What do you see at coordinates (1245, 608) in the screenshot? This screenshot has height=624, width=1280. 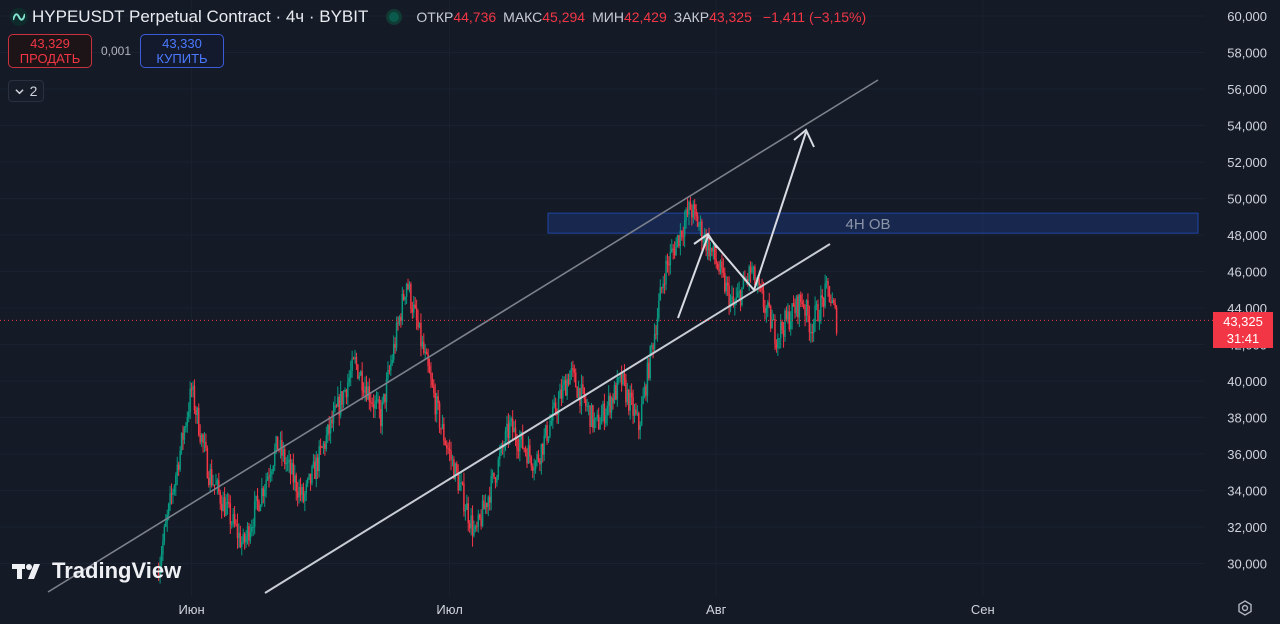 I see `settings-icon` at bounding box center [1245, 608].